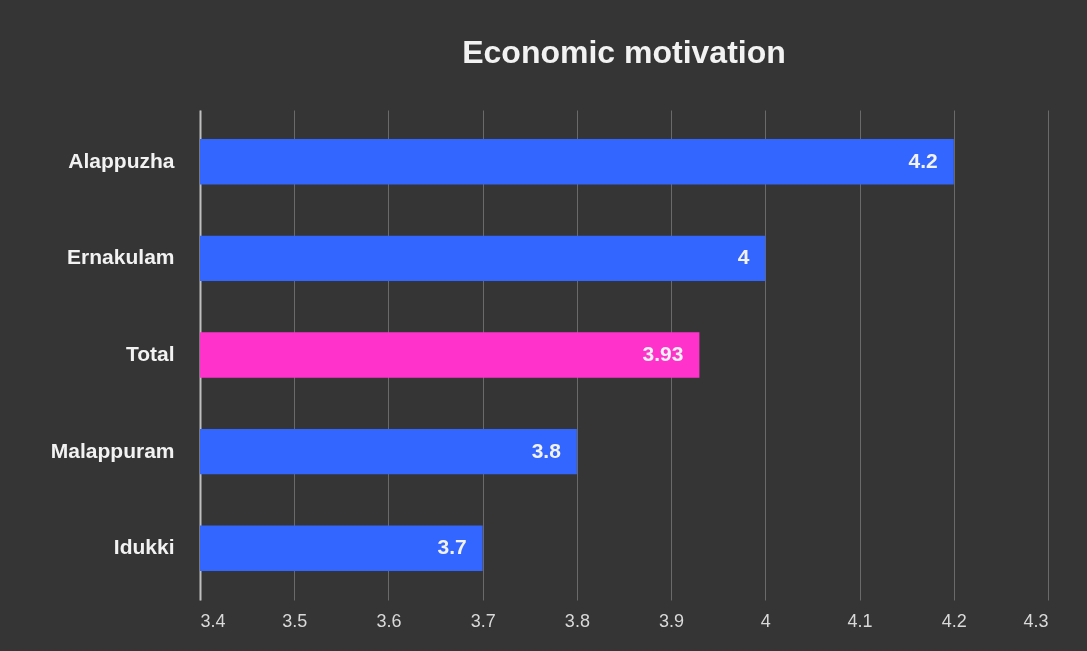  I want to click on x-tick-label: 4, so click(765, 620).